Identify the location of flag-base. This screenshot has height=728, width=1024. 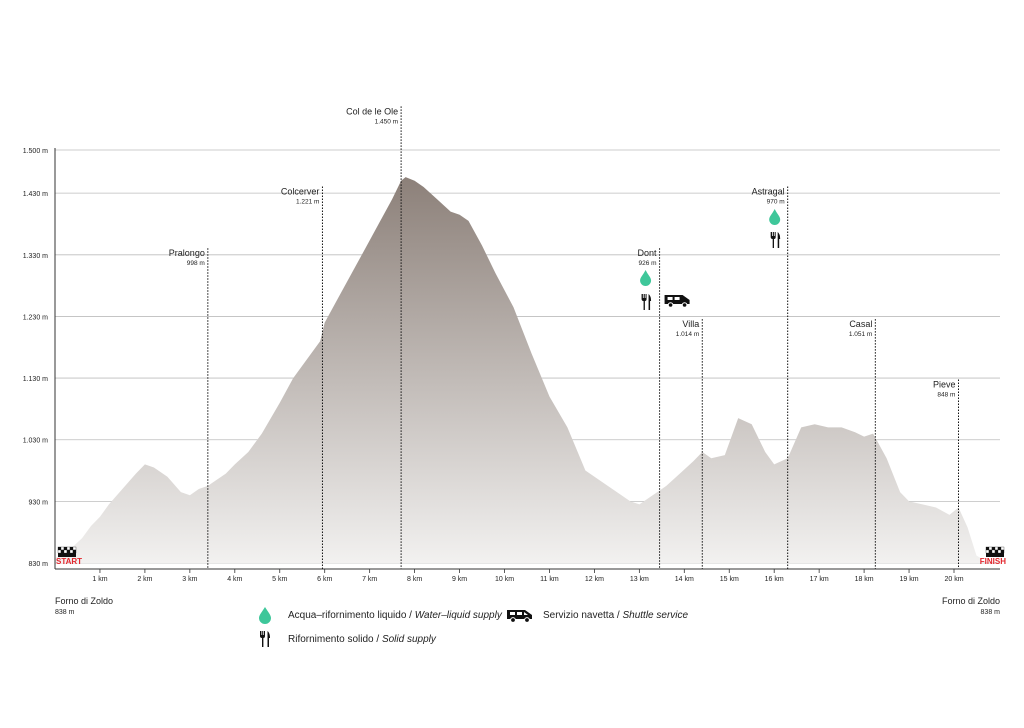
(67, 555).